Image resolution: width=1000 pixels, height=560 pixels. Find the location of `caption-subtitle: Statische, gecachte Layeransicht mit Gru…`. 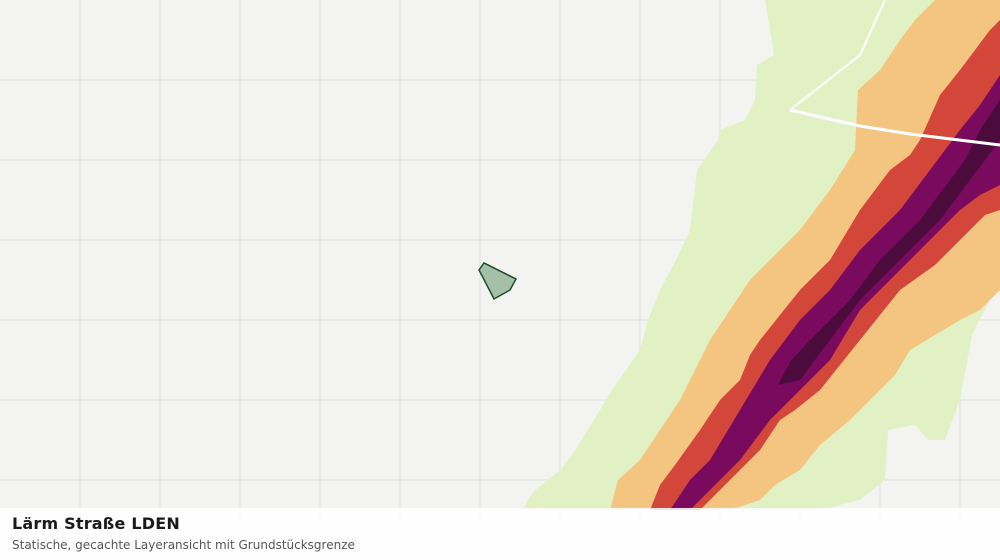

caption-subtitle: Statische, gecachte Layeransicht mit Gru… is located at coordinates (183, 545).